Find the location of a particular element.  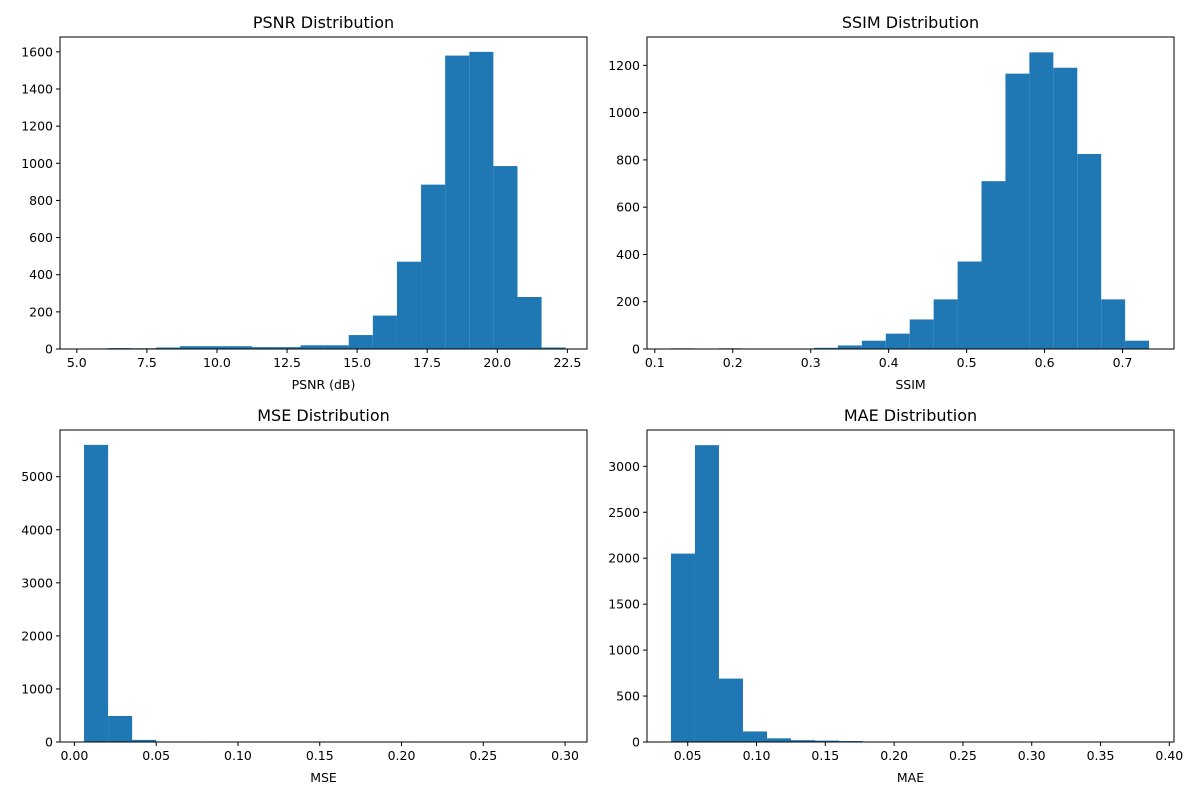

mse-ytick-label-4: 4000 is located at coordinates (37, 529).